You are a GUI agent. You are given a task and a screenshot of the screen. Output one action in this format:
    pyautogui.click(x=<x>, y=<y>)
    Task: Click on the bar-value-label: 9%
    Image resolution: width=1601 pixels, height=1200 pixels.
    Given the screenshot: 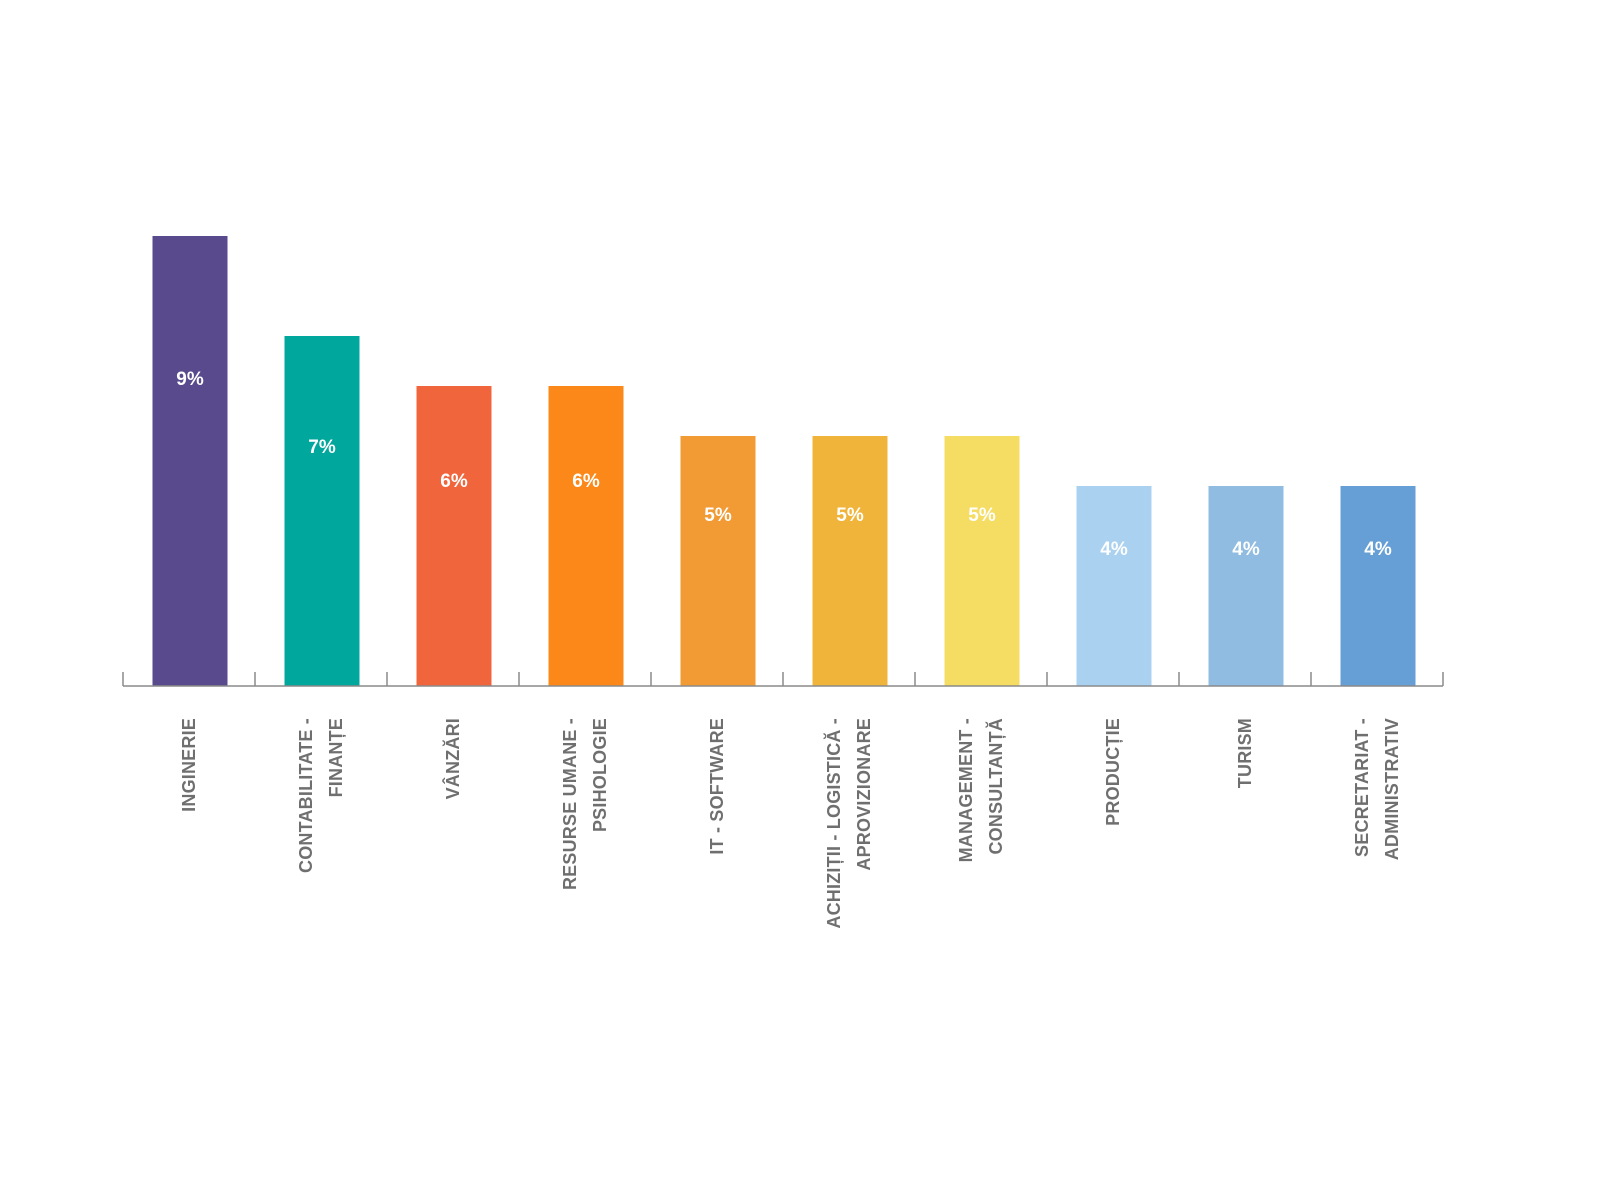 What is the action you would take?
    pyautogui.click(x=190, y=379)
    